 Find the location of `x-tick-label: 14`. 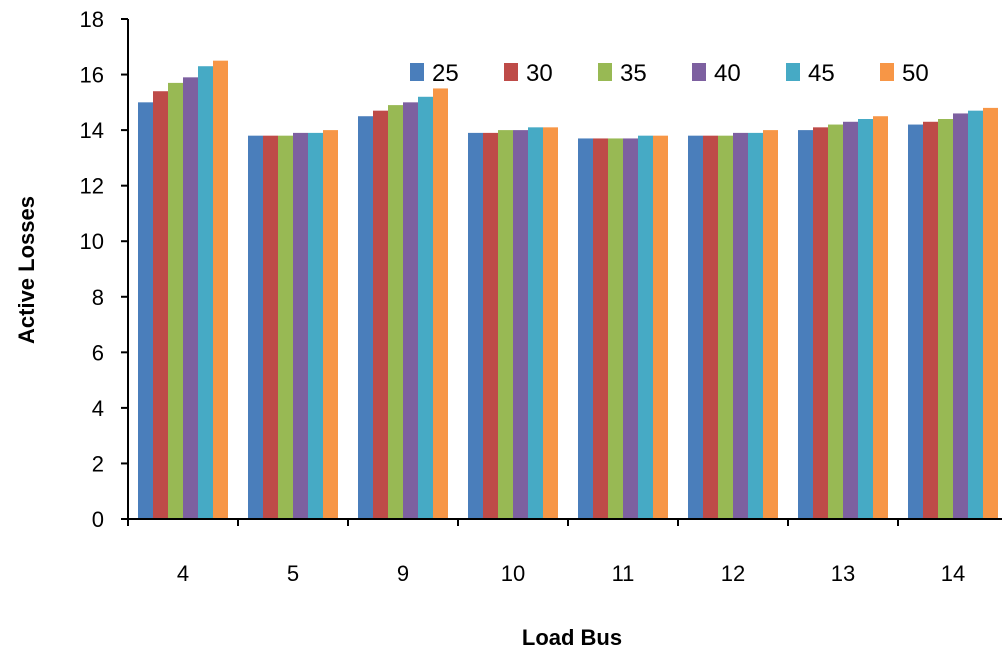

x-tick-label: 14 is located at coordinates (953, 573).